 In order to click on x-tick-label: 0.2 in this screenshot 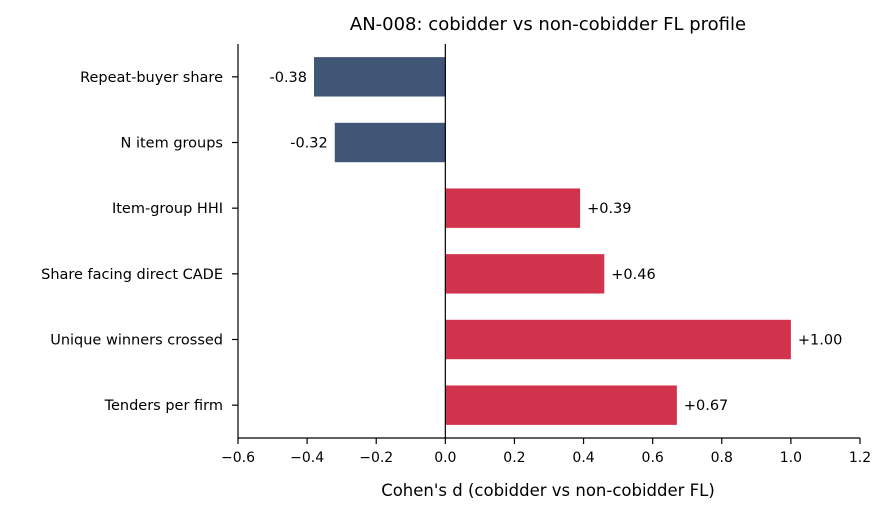, I will do `click(514, 458)`.